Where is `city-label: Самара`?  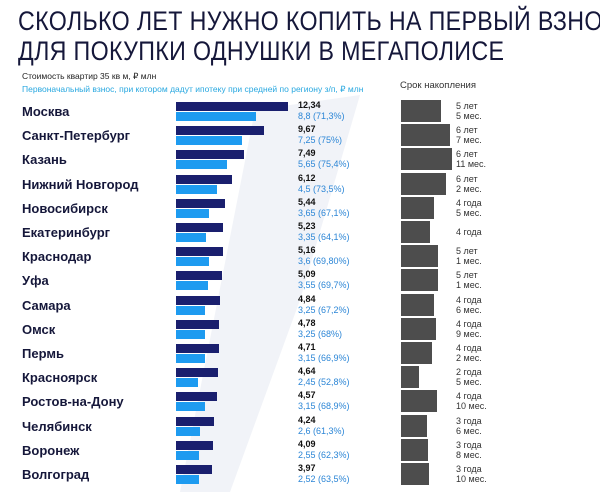
city-label: Самара is located at coordinates (46, 305).